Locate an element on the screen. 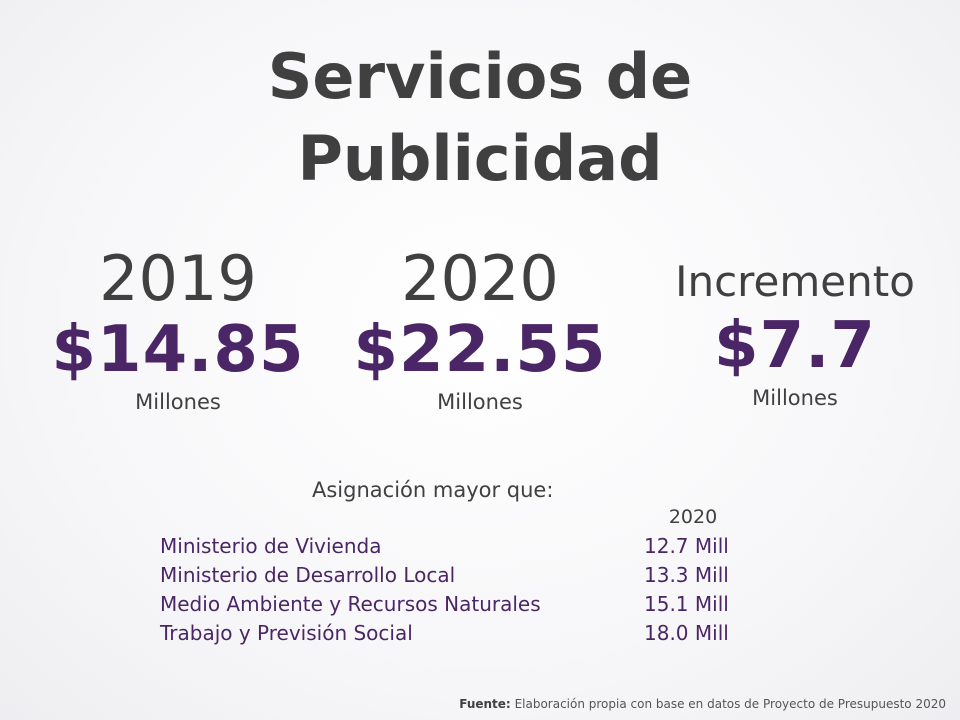  list-item-value: 15.1 Mill is located at coordinates (686, 604).